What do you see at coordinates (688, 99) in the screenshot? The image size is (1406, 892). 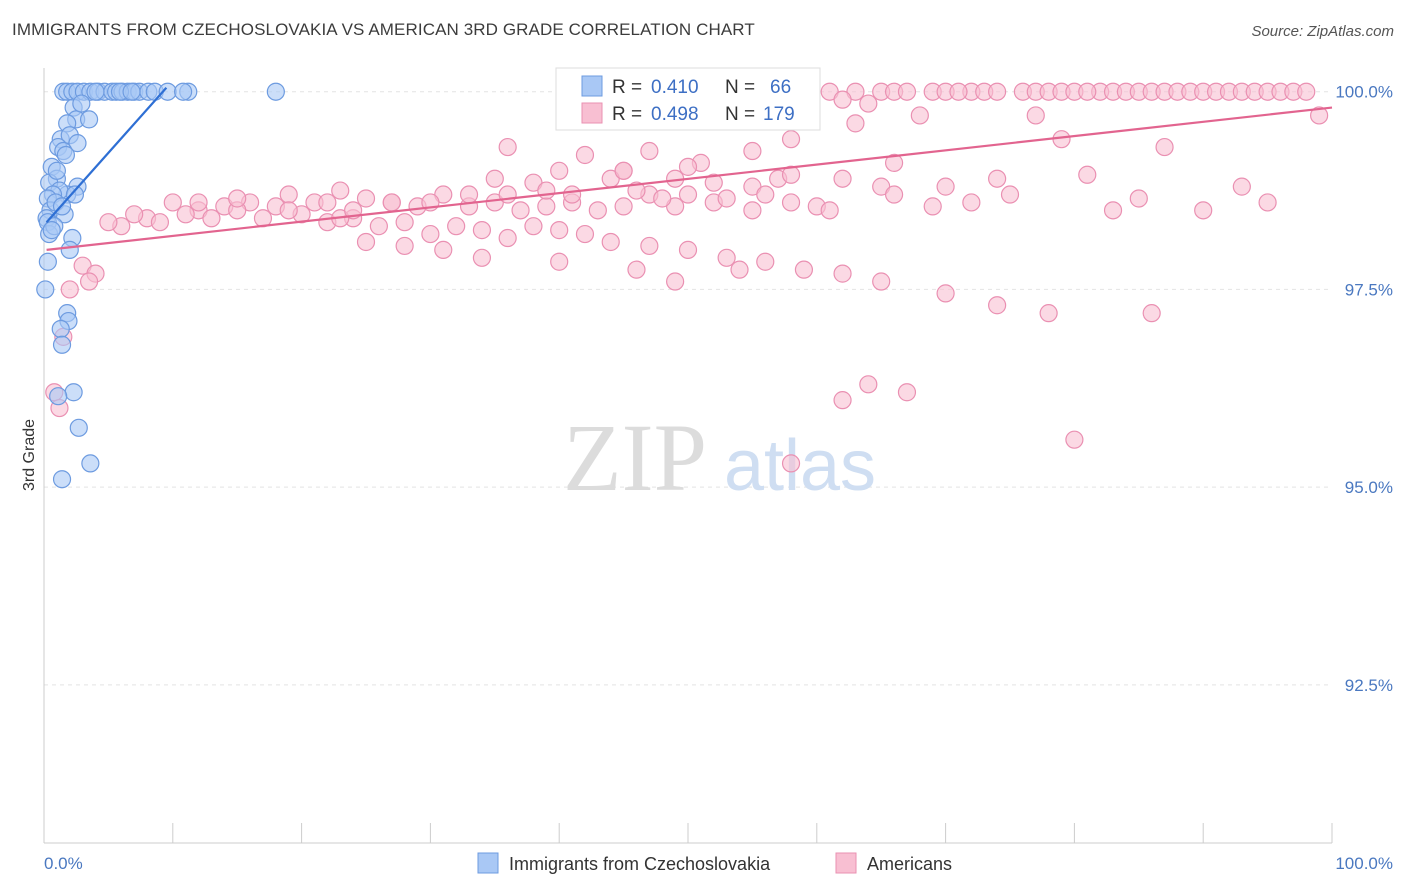 I see `top-legend: R = 0.410 N = 66 R = 0.498 N = 179` at bounding box center [688, 99].